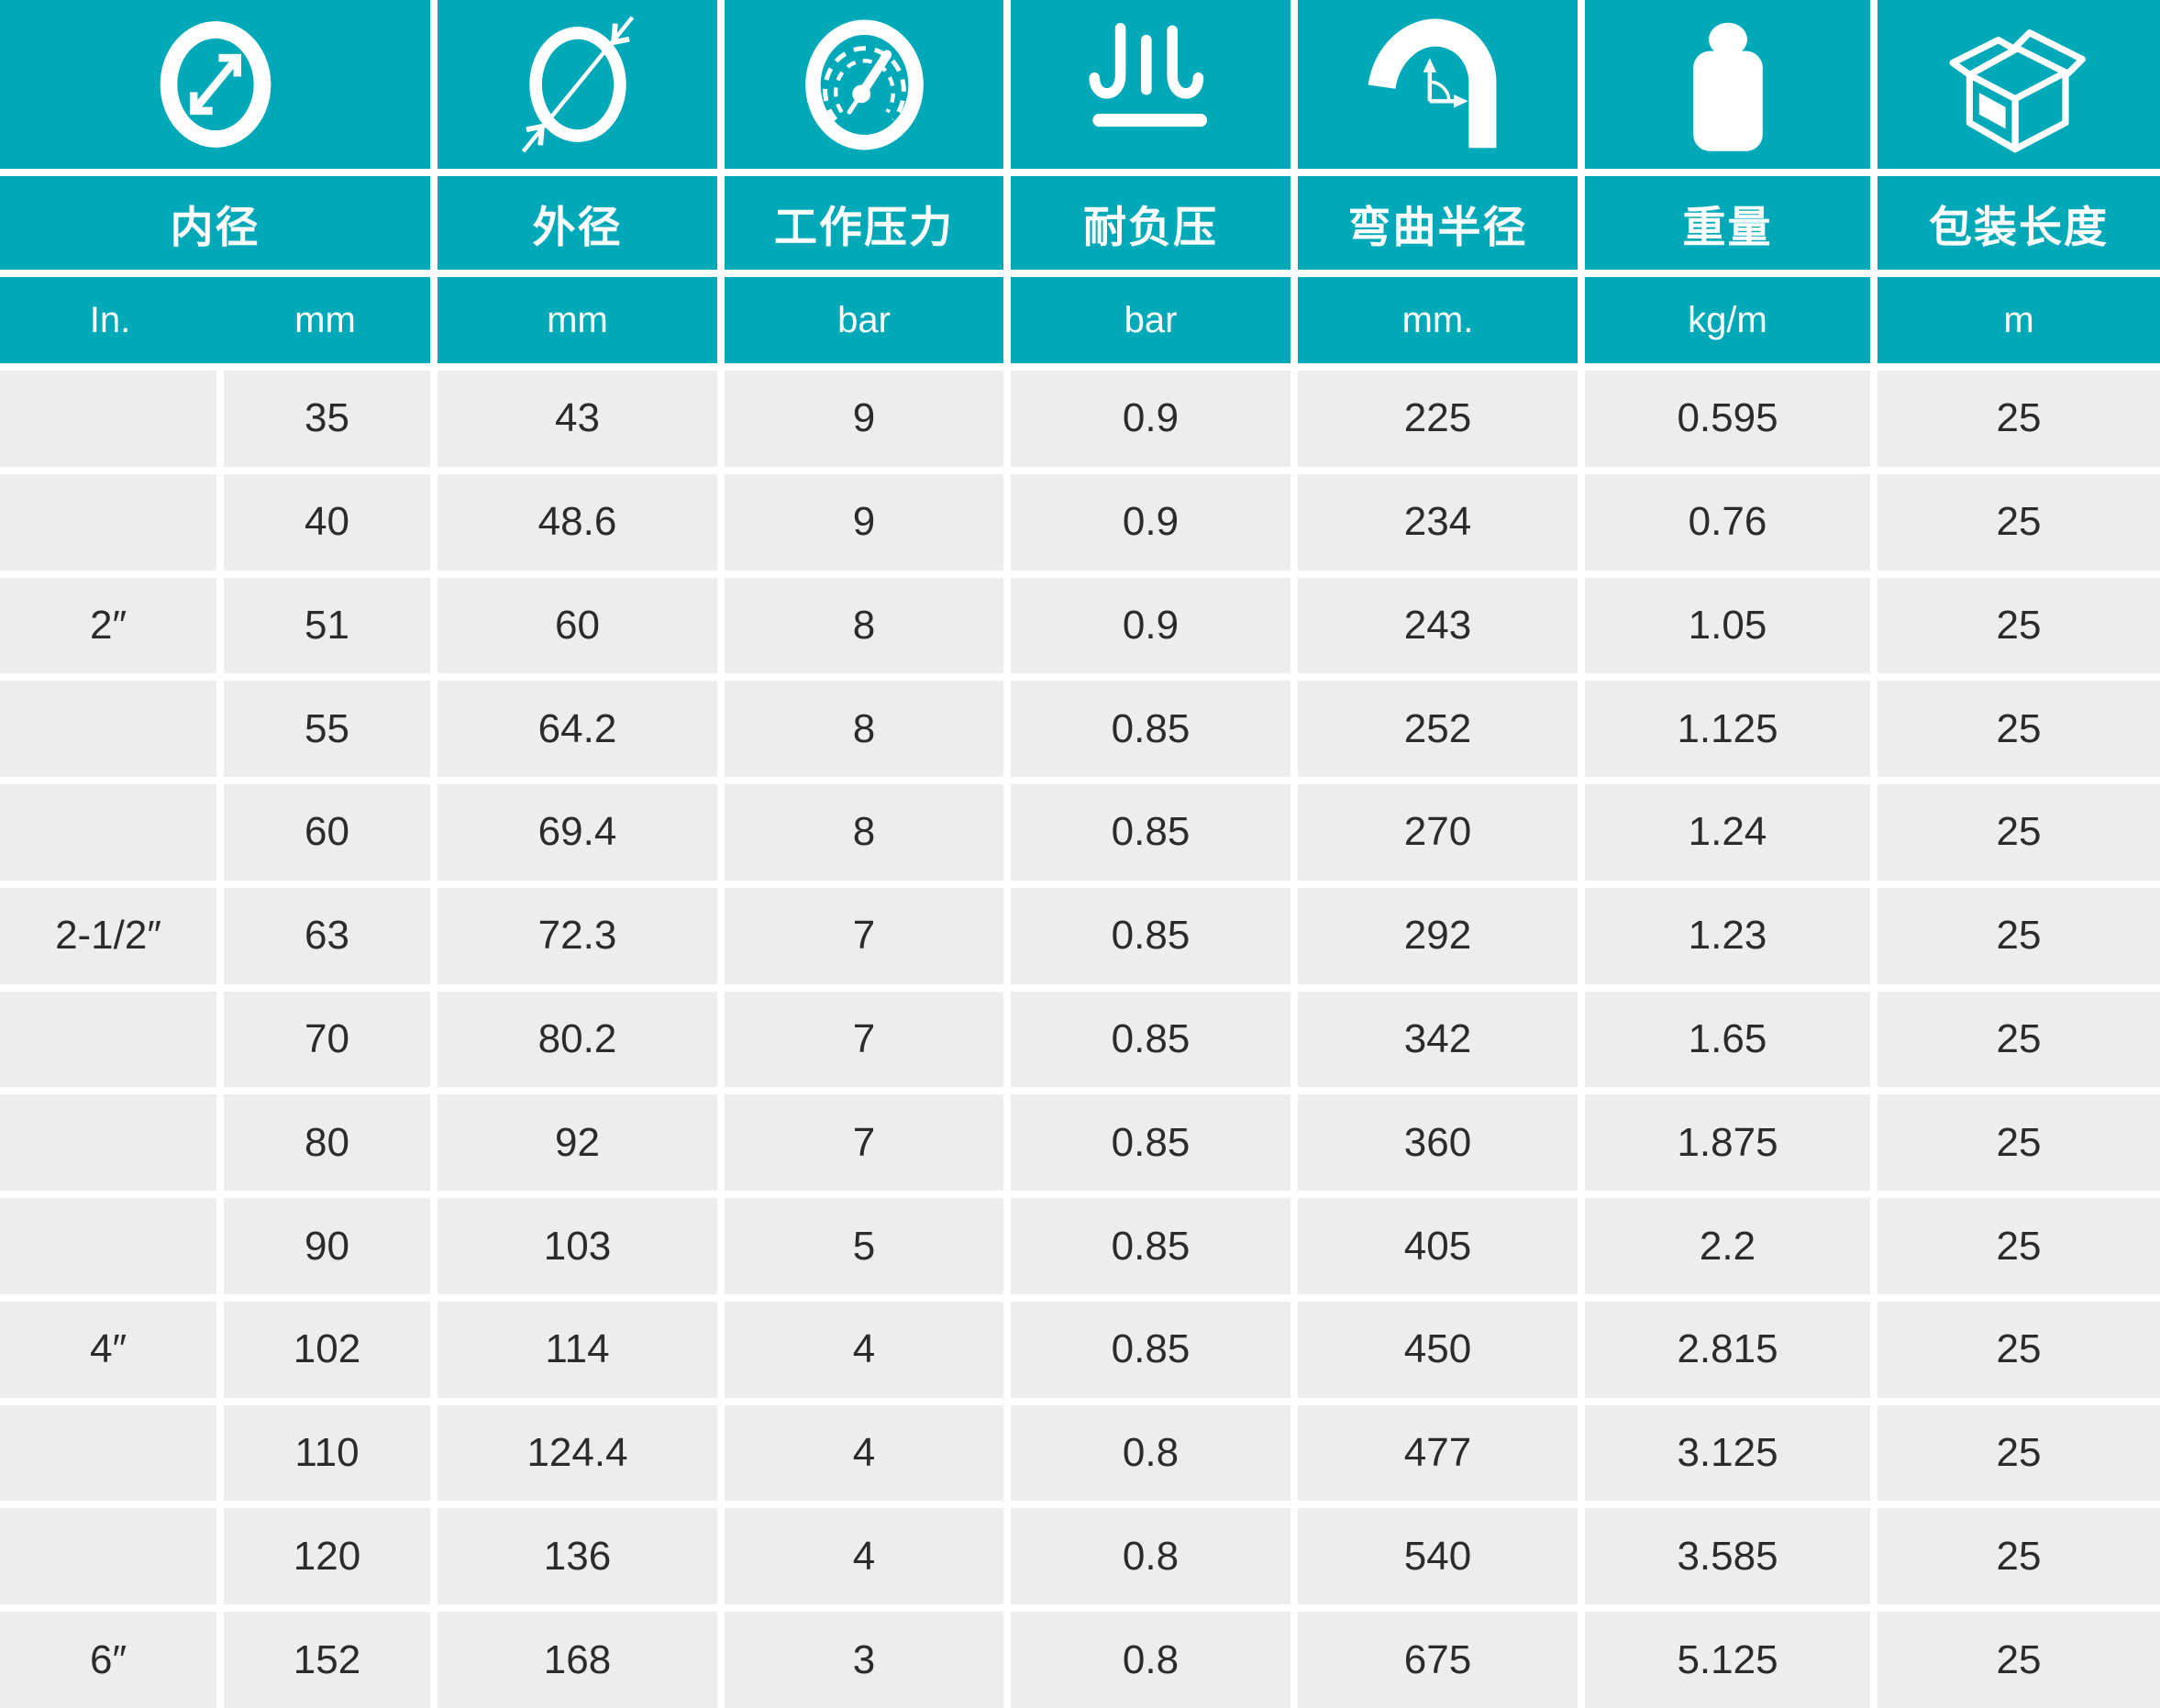 This screenshot has width=2160, height=1708. Describe the element at coordinates (864, 832) in the screenshot. I see `cell-working-pressure-bar-row5: 8` at that location.